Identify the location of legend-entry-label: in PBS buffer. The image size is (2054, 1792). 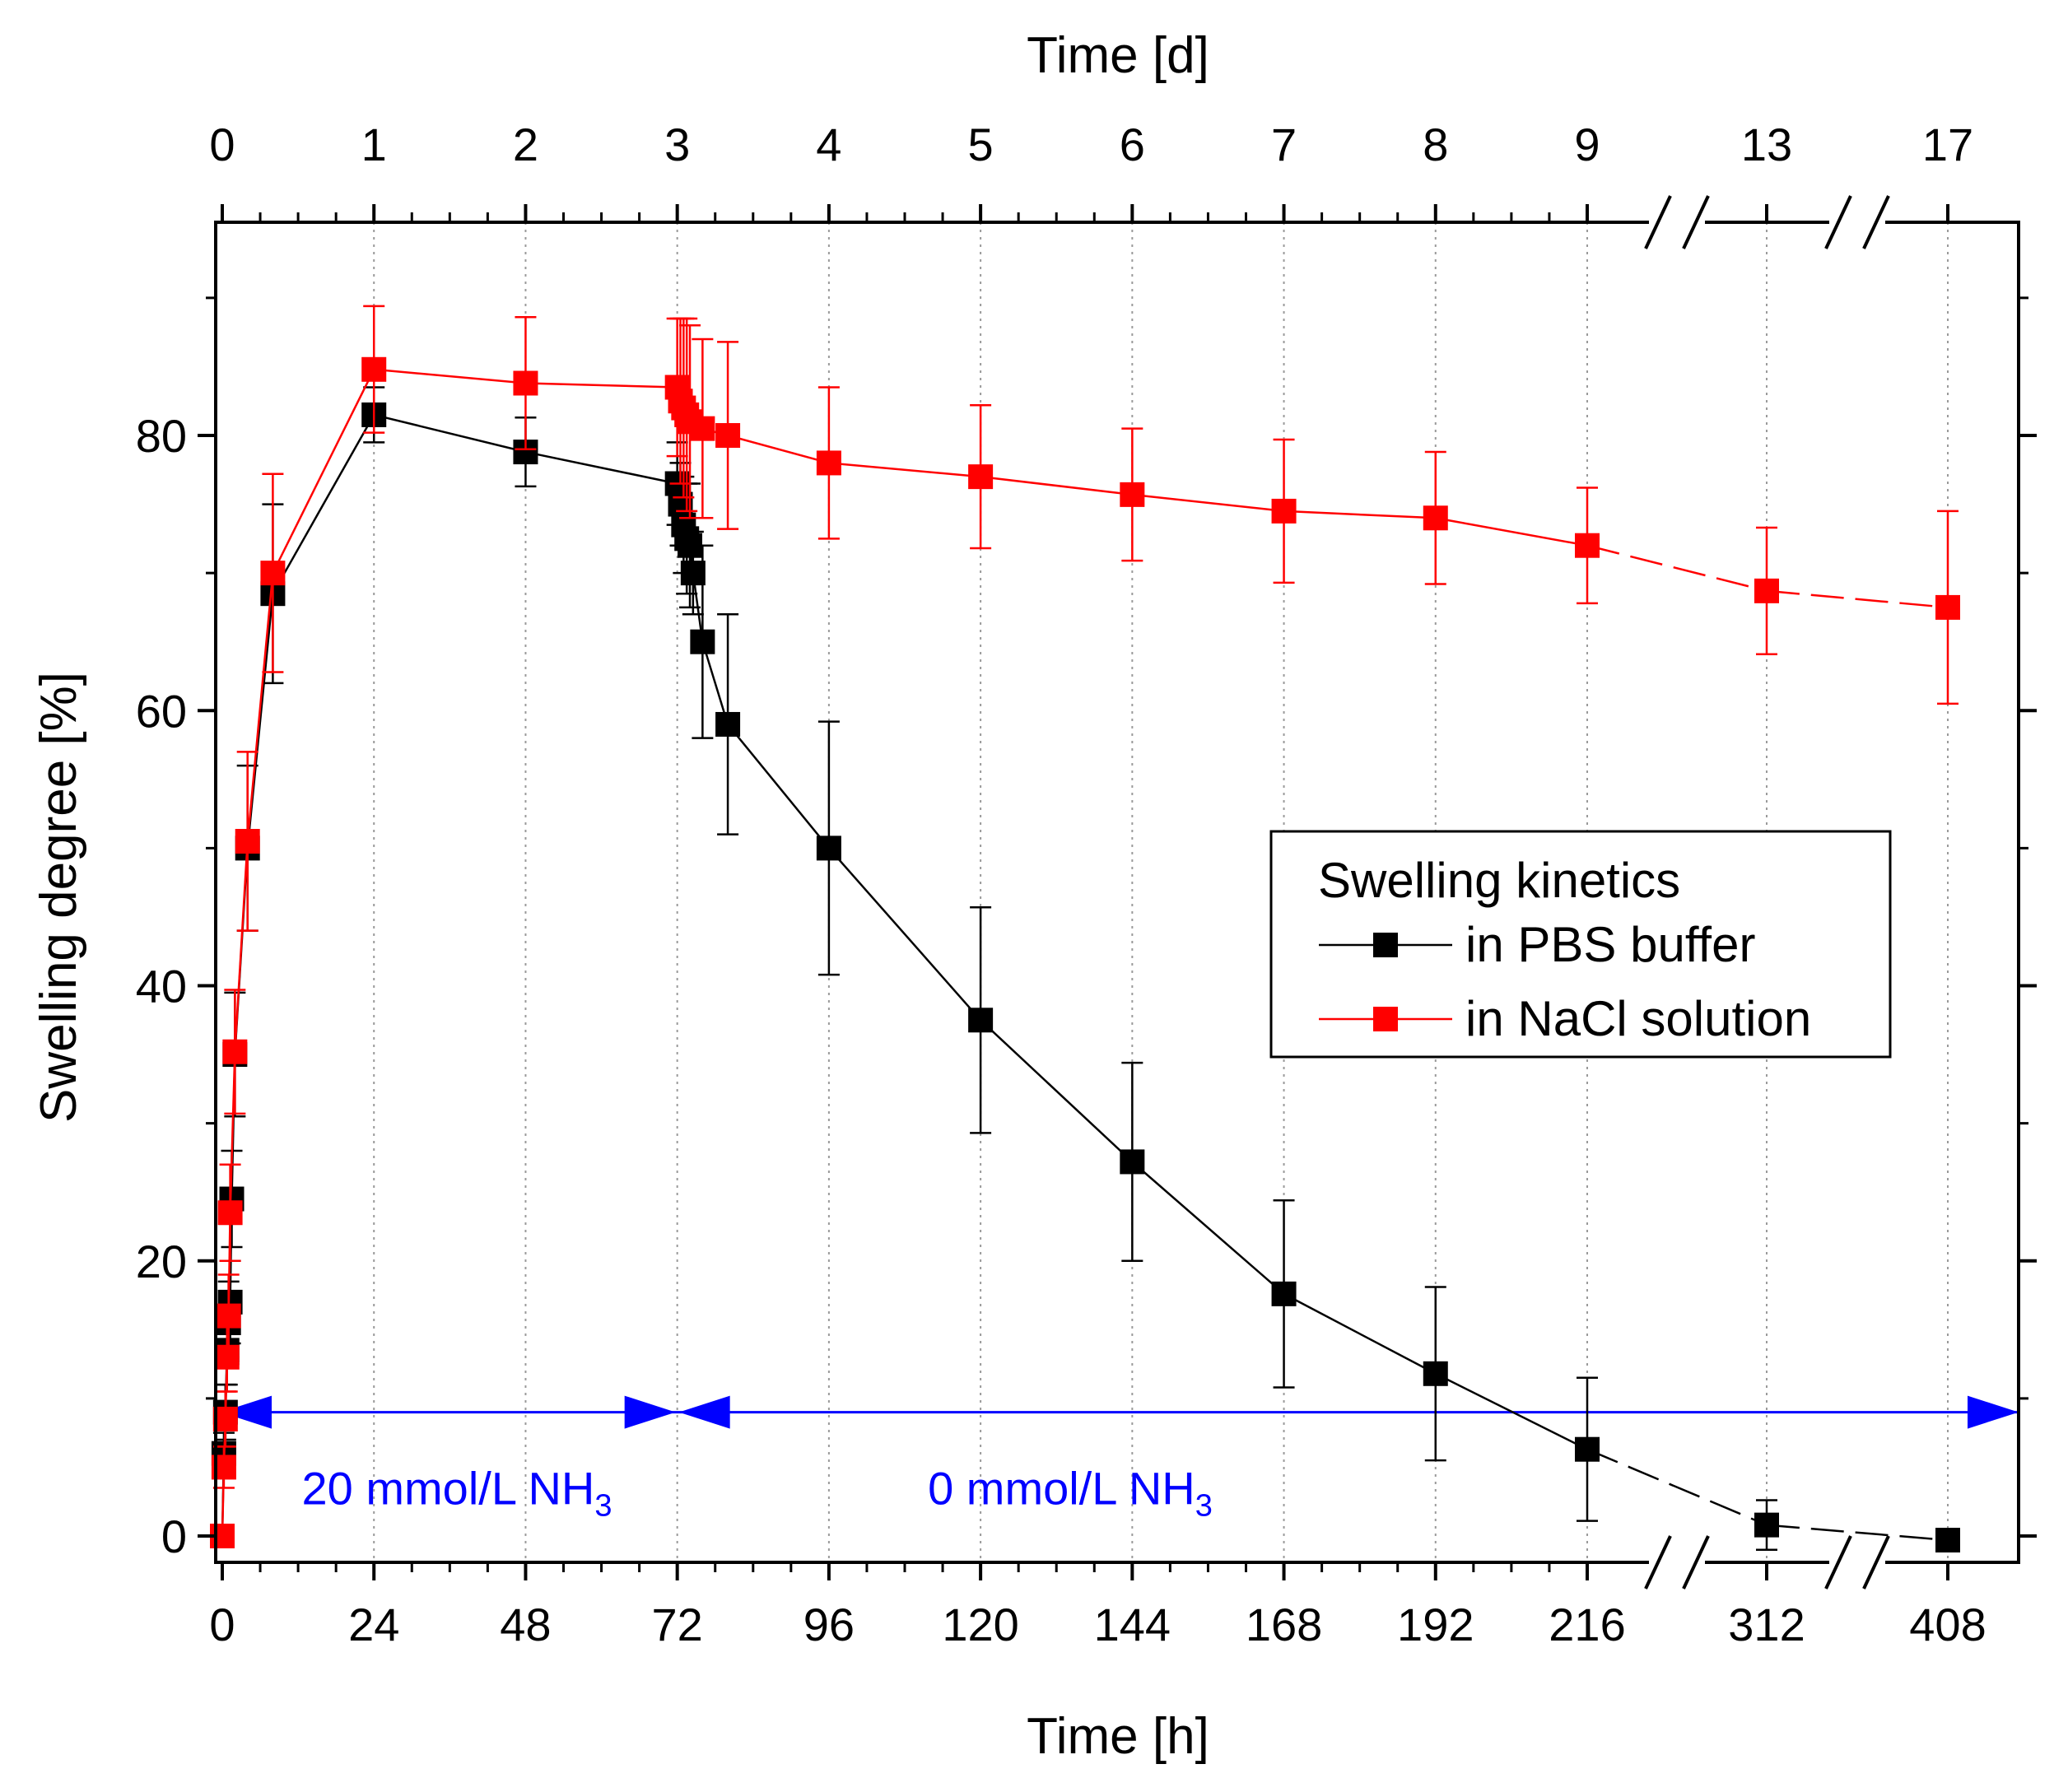
(1610, 944).